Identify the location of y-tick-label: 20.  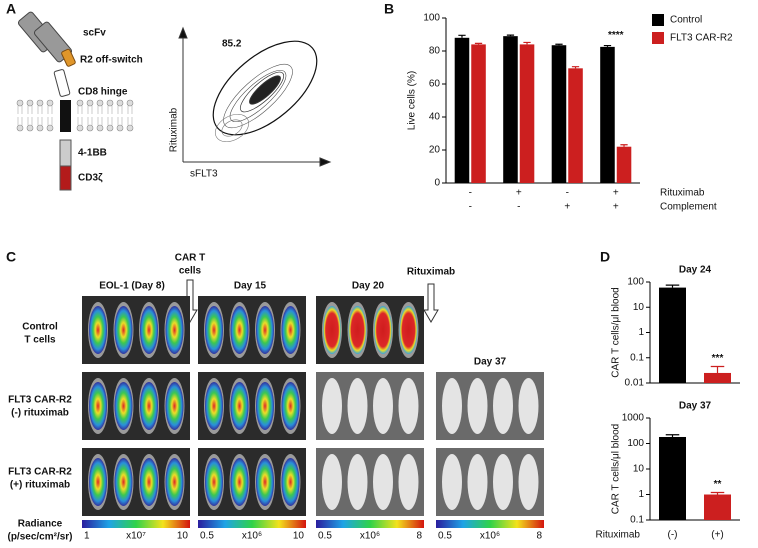
(435, 150).